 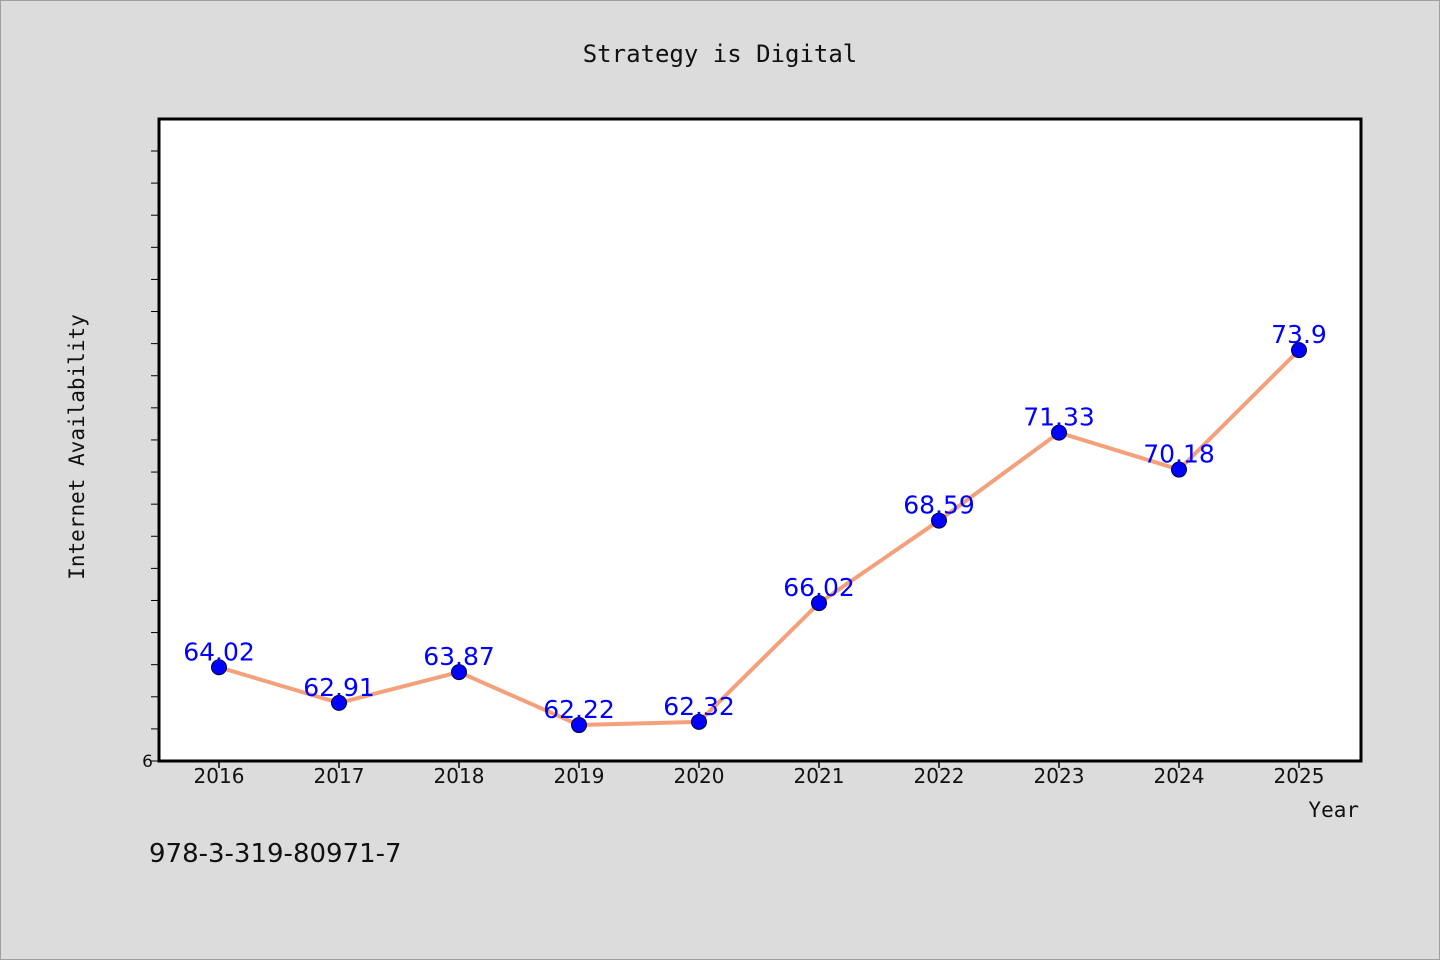 I want to click on x-tick-label: 2020, so click(x=699, y=776).